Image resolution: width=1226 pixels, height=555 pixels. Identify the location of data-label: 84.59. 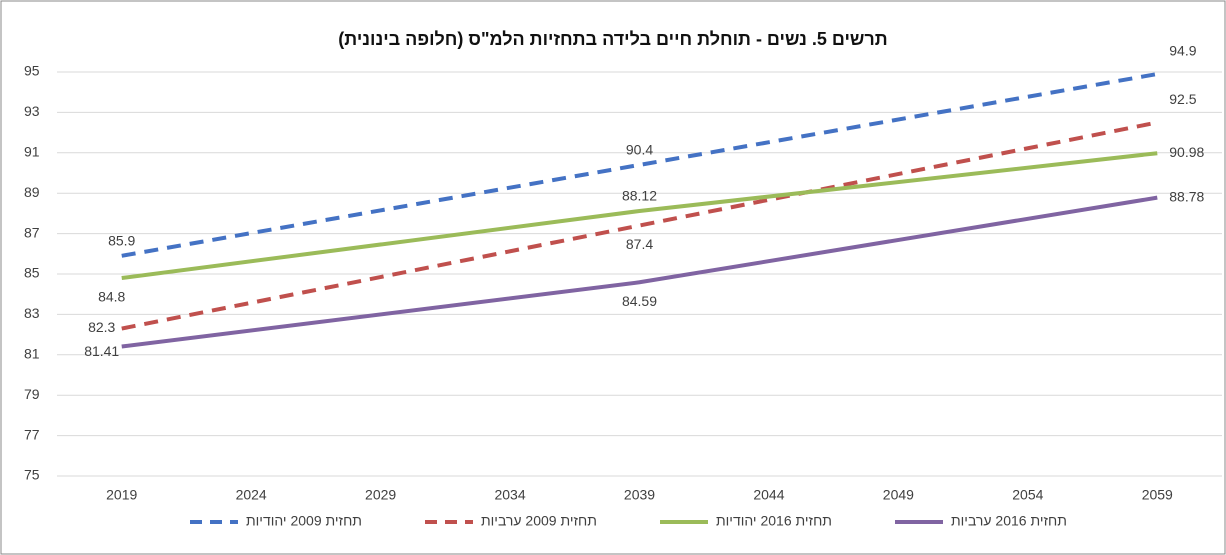
(639, 301).